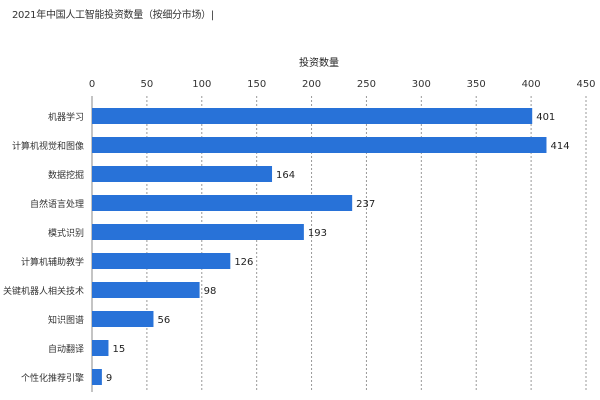 The width and height of the screenshot is (600, 400). Describe the element at coordinates (210, 291) in the screenshot. I see `data-label: 98` at that location.